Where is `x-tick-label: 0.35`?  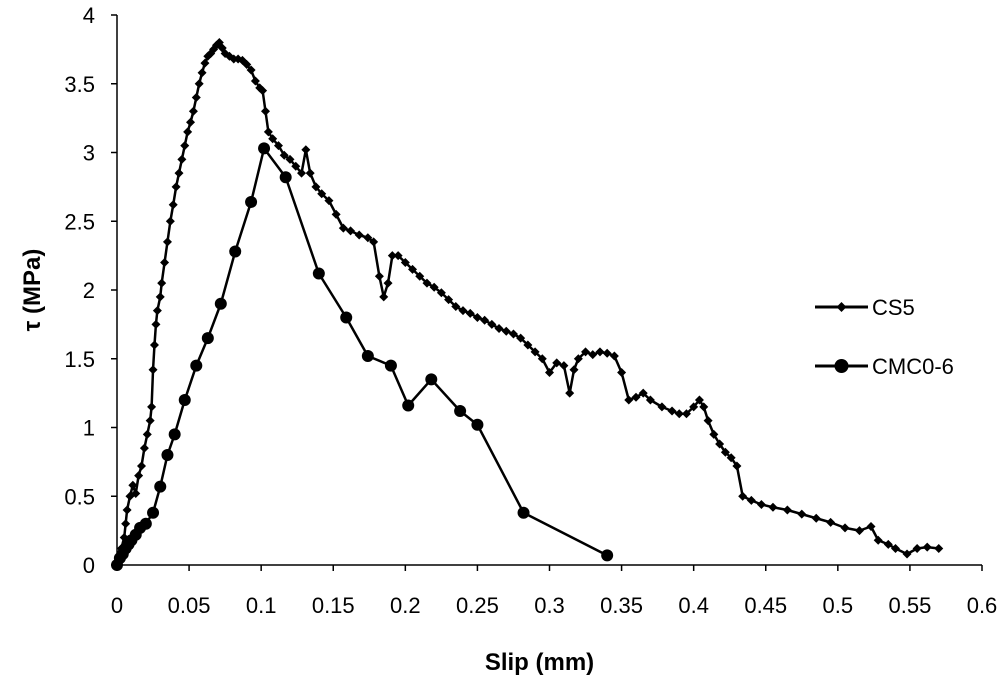 x-tick-label: 0.35 is located at coordinates (621, 605).